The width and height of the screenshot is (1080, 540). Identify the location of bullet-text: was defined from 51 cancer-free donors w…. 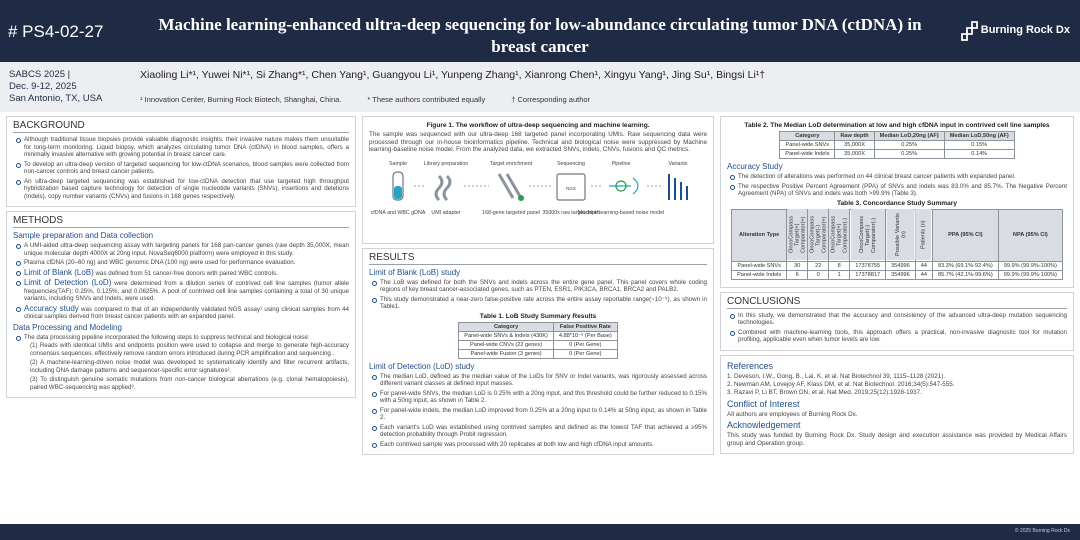
(185, 273).